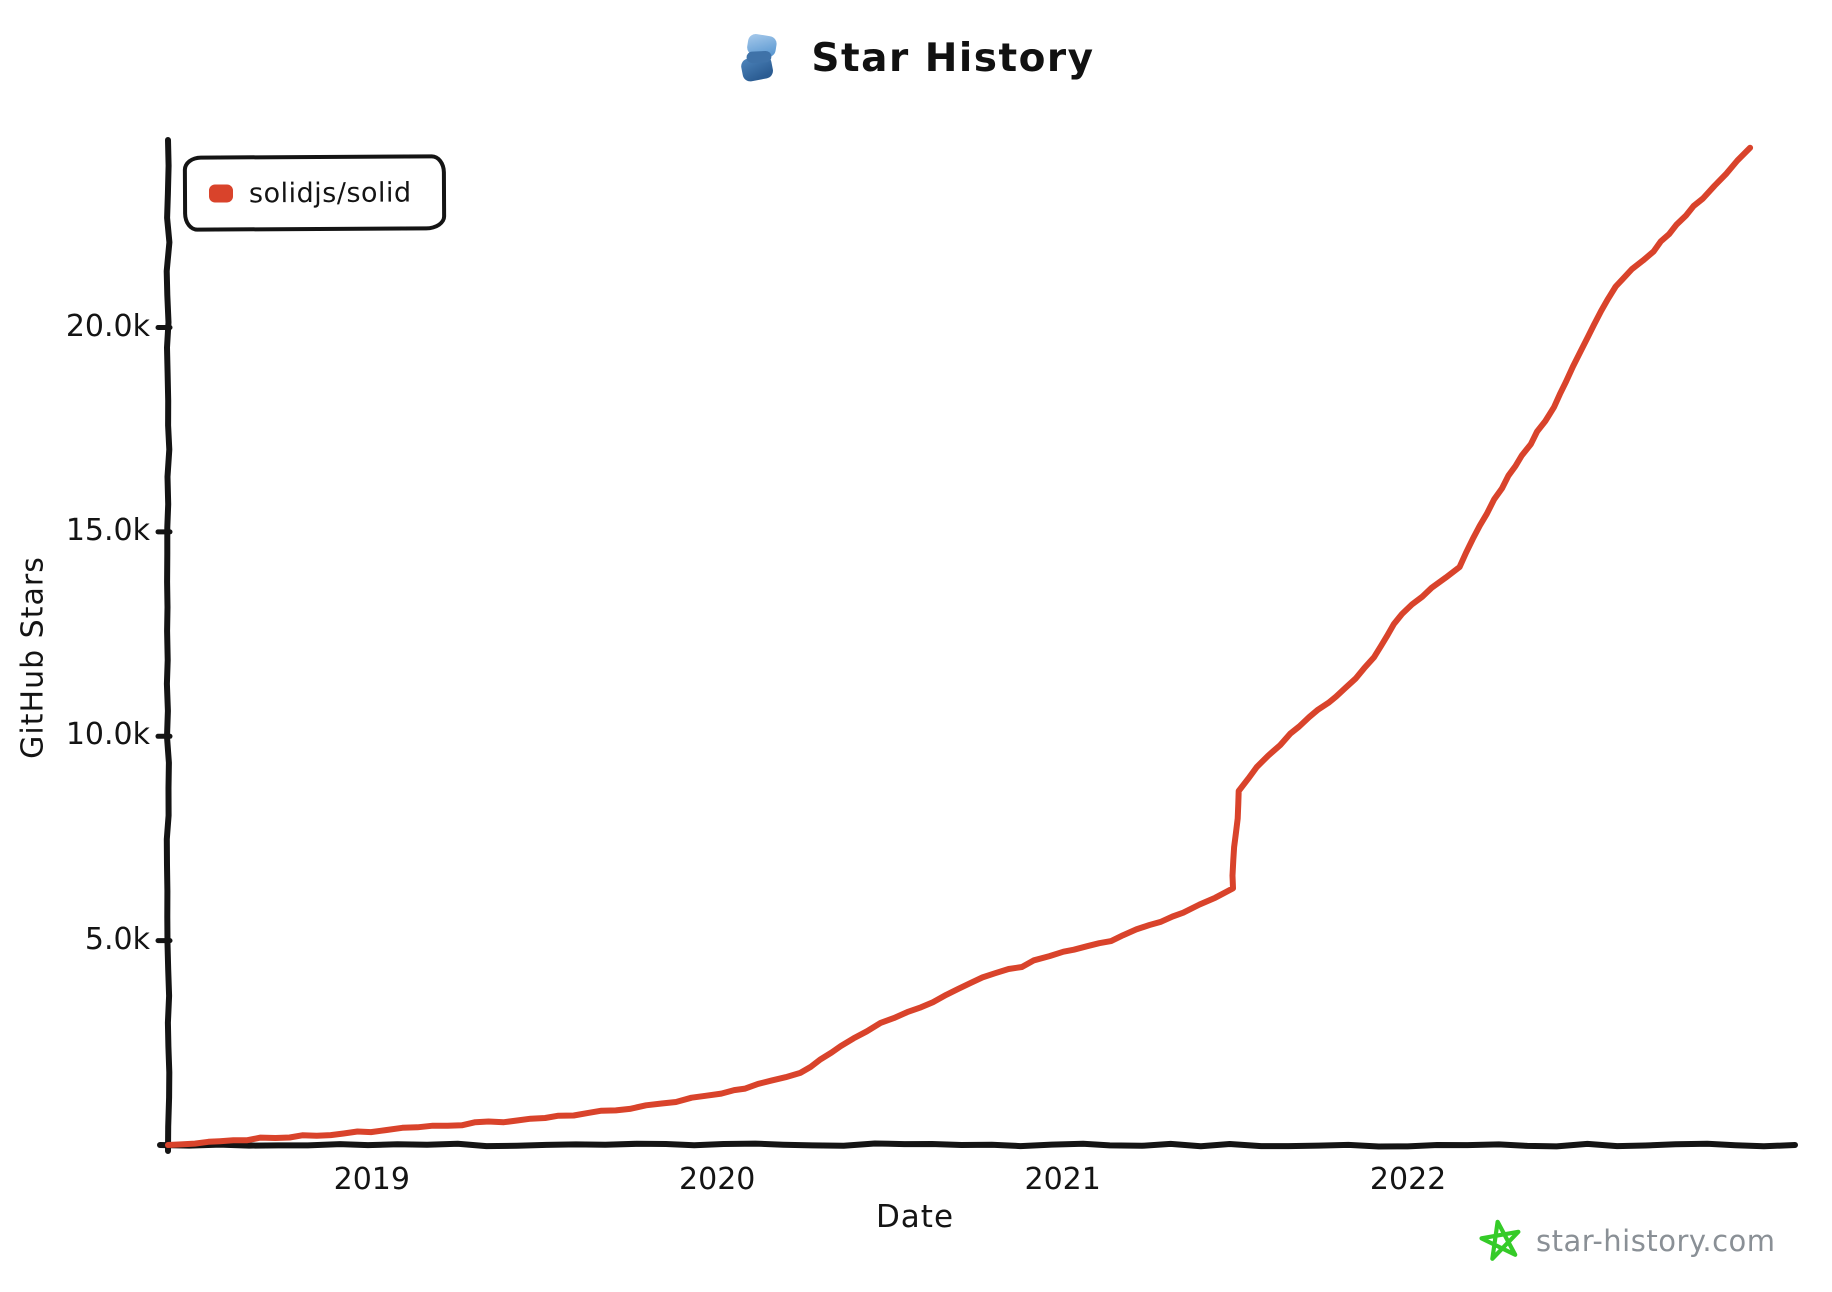 The image size is (1832, 1292). Describe the element at coordinates (915, 1217) in the screenshot. I see `x-axis-title: Date` at that location.